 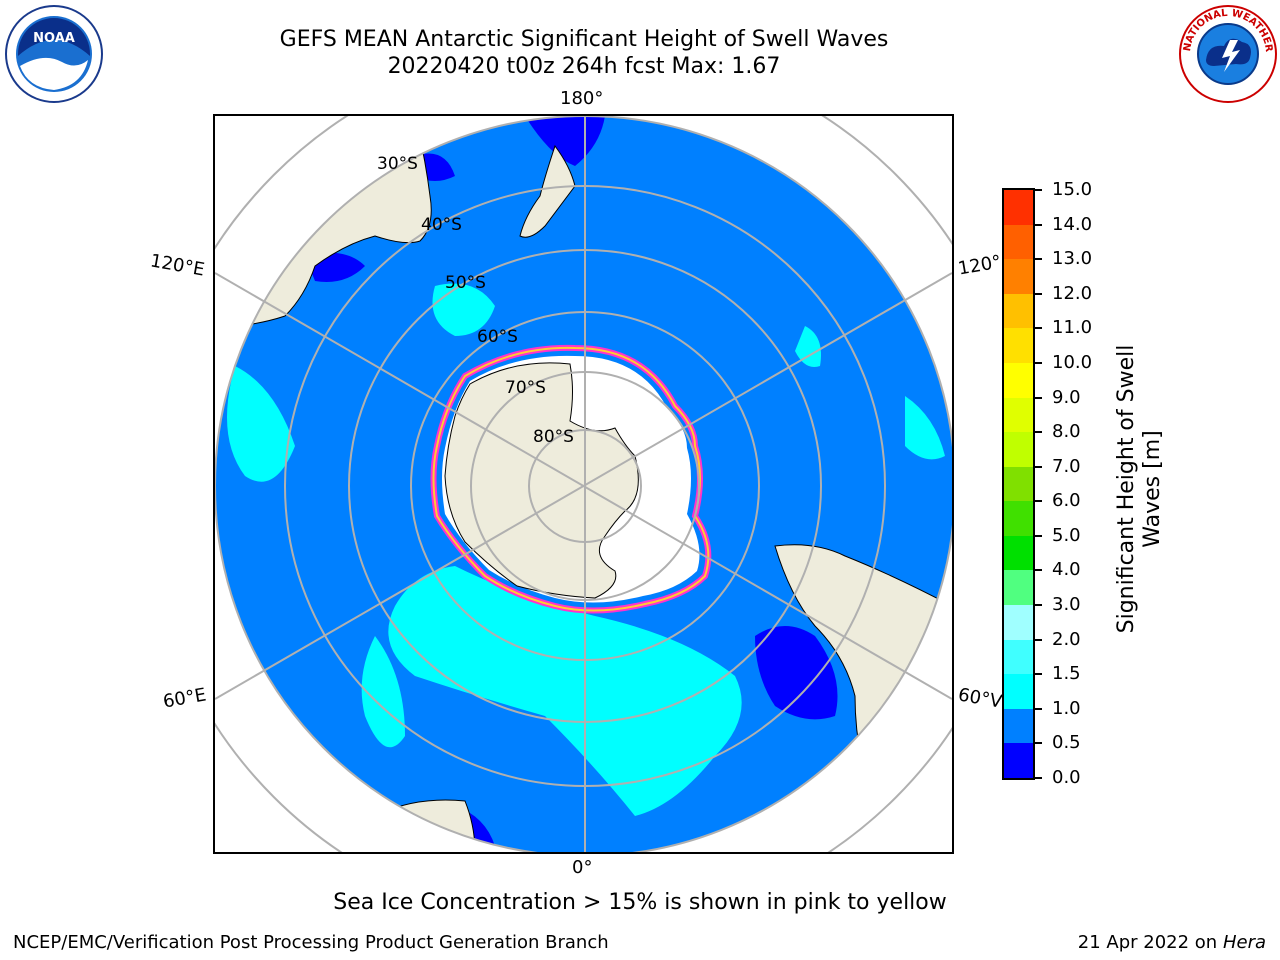 What do you see at coordinates (547, 191) in the screenshot?
I see `land-new-zealand` at bounding box center [547, 191].